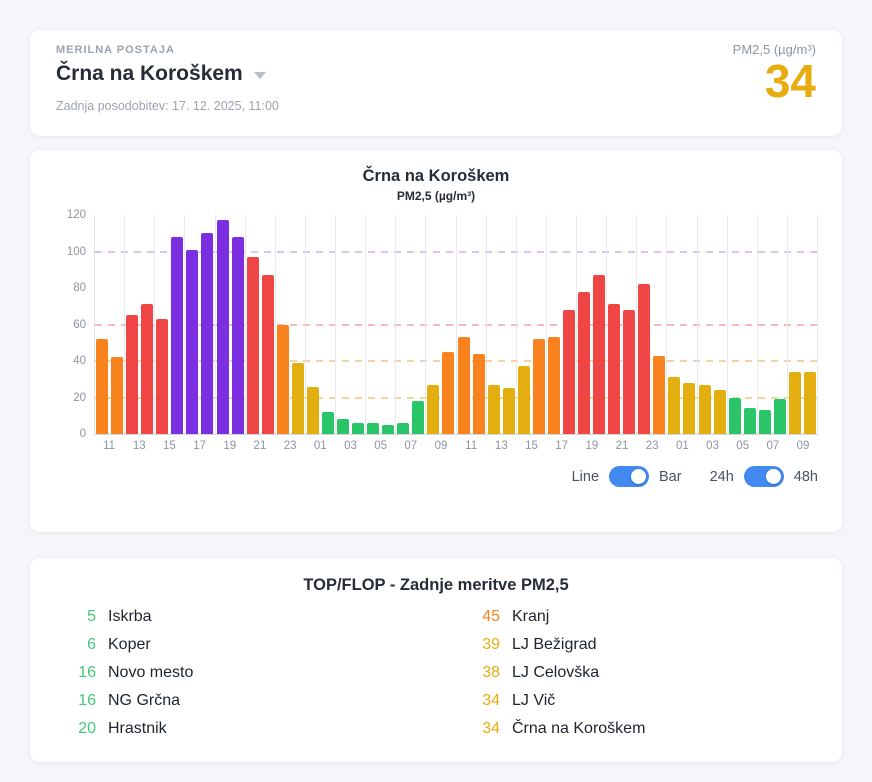 This screenshot has height=782, width=872. What do you see at coordinates (448, 392) in the screenshot?
I see `bar-23-10h` at bounding box center [448, 392].